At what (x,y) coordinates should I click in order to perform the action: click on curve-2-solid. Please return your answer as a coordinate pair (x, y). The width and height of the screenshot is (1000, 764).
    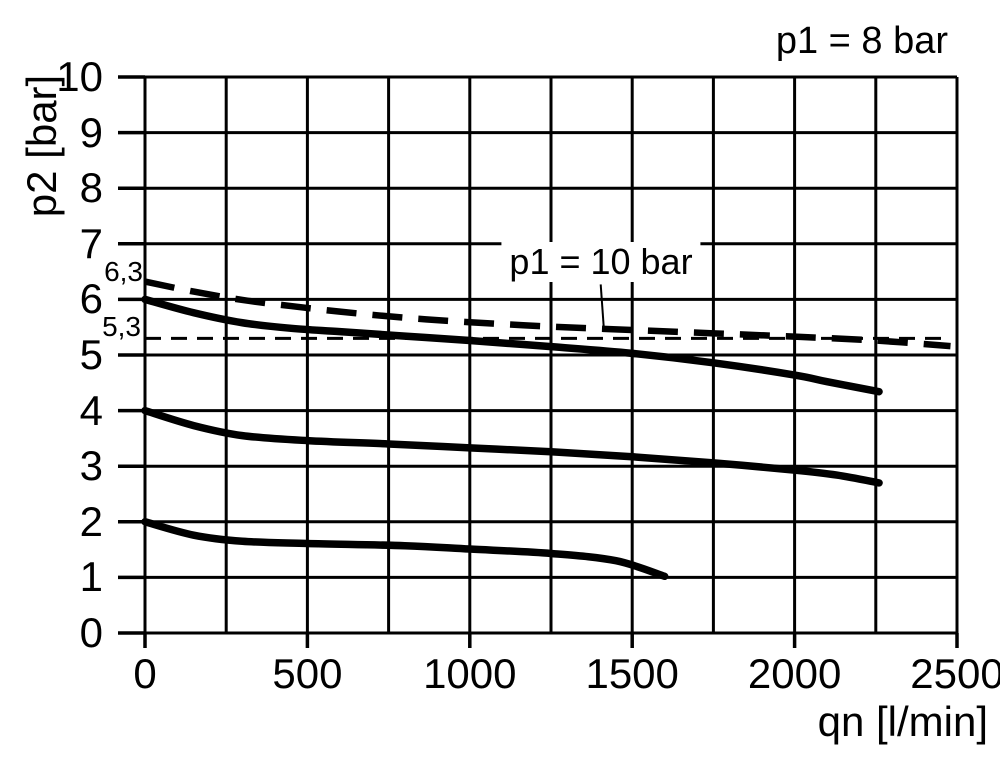
    Looking at the image, I should click on (512, 345).